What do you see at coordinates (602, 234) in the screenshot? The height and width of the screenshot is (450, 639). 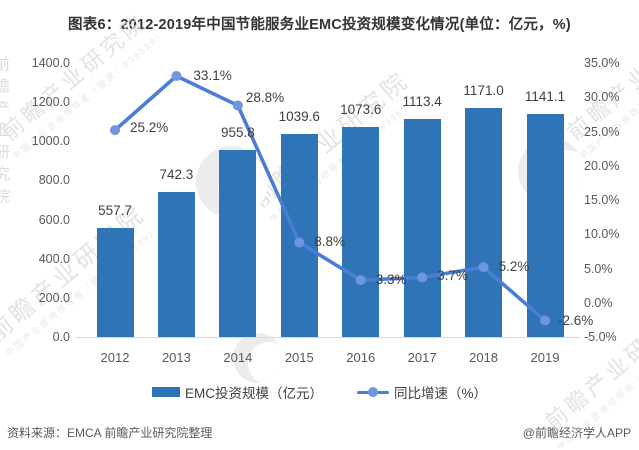 I see `y-axis-right-tick: 10.0%` at bounding box center [602, 234].